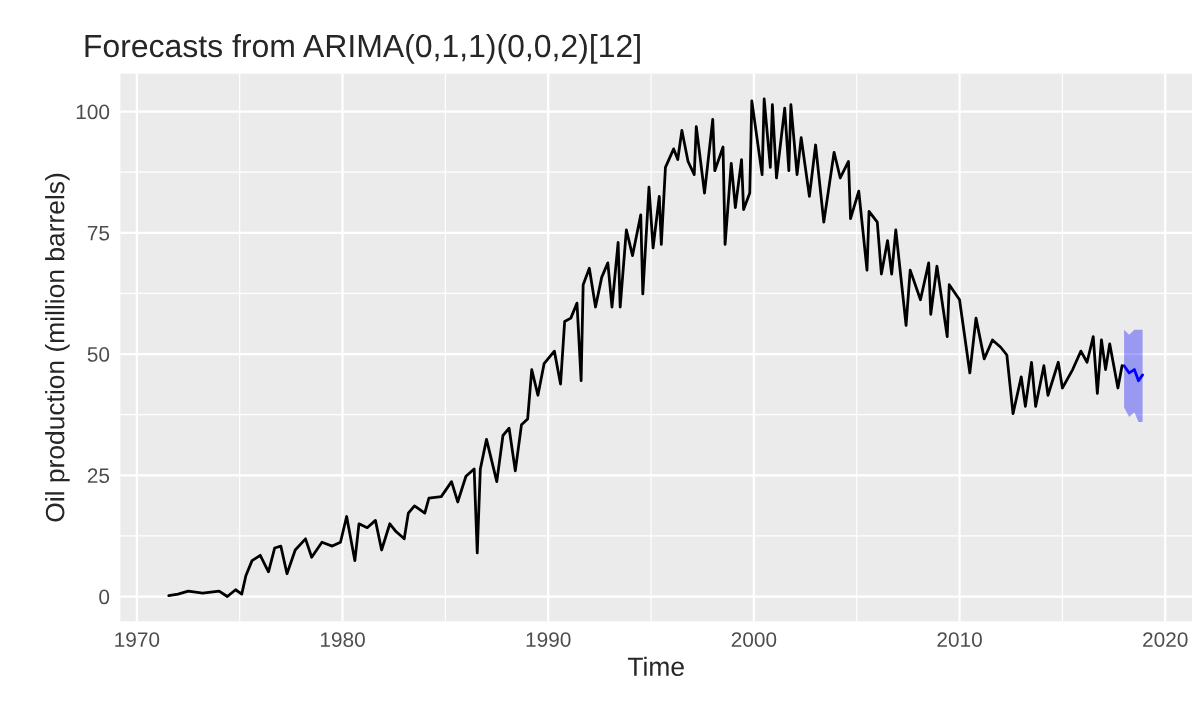 This screenshot has height=702, width=1204. What do you see at coordinates (104, 597) in the screenshot?
I see `y-tick-label: 0` at bounding box center [104, 597].